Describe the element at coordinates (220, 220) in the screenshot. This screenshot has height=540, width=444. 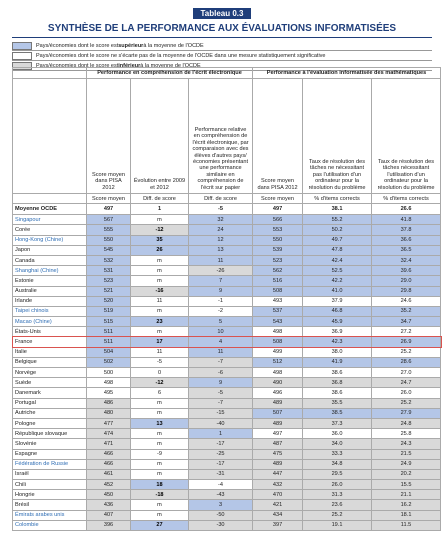
I see `cell: 32` at that location.